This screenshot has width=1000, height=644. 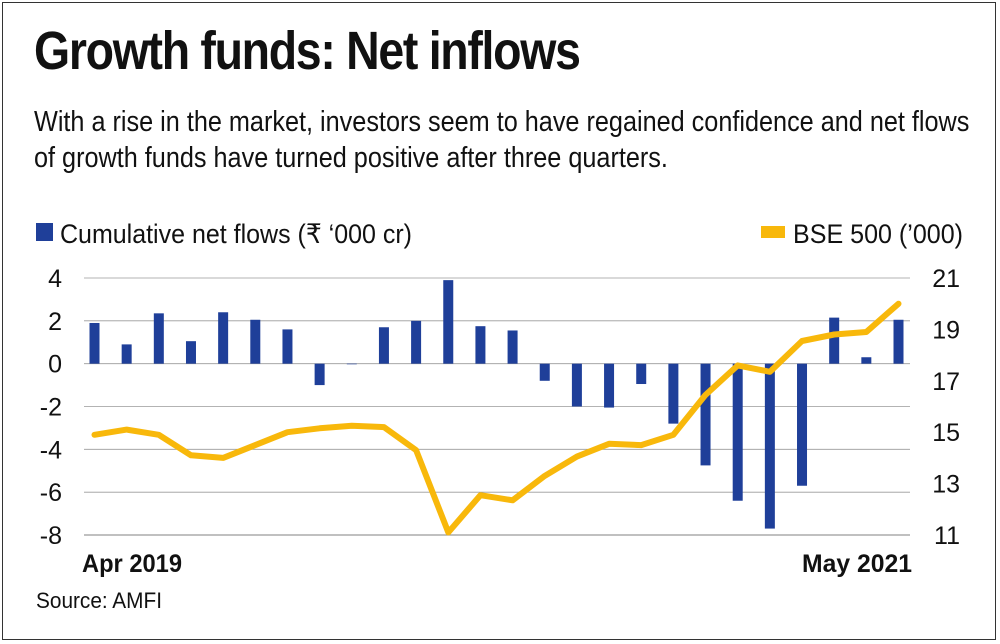 I want to click on left-tick-label: -8, so click(x=51, y=536).